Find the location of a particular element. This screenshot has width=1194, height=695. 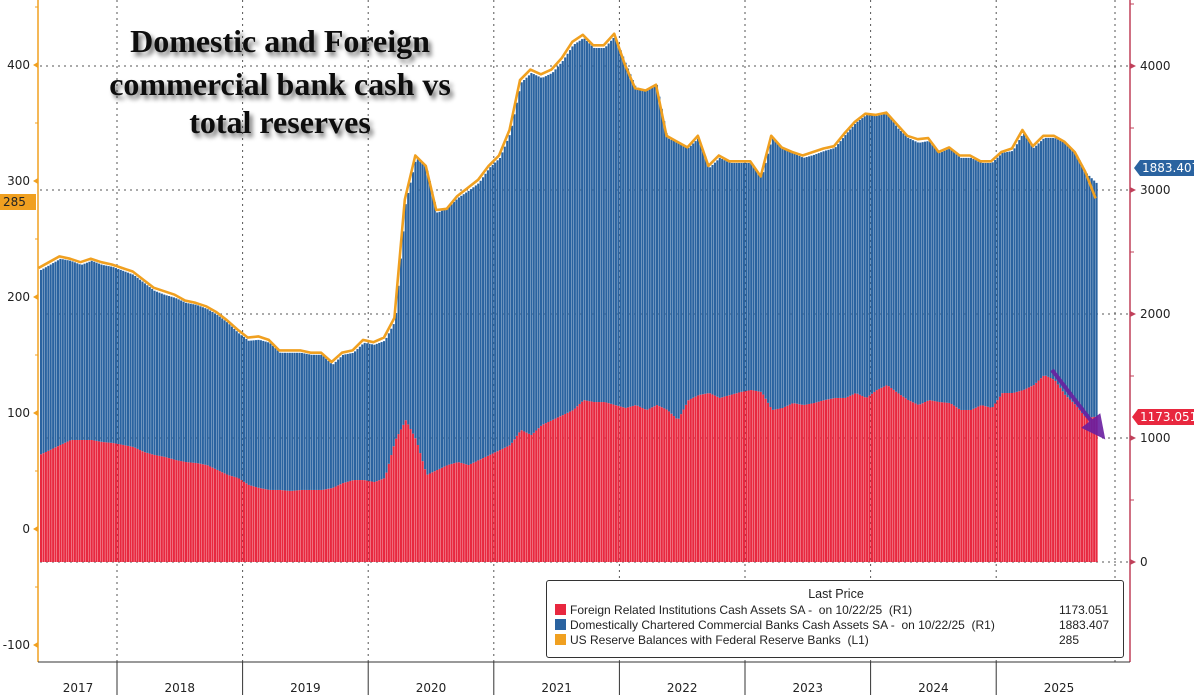

x-axis-year-label: 2024 is located at coordinates (933, 688).